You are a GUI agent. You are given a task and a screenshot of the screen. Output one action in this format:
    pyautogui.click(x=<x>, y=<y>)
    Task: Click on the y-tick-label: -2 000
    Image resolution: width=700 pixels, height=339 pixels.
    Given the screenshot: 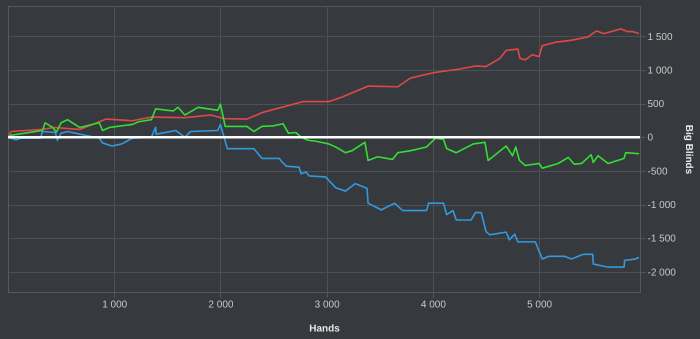 What is the action you would take?
    pyautogui.click(x=662, y=272)
    